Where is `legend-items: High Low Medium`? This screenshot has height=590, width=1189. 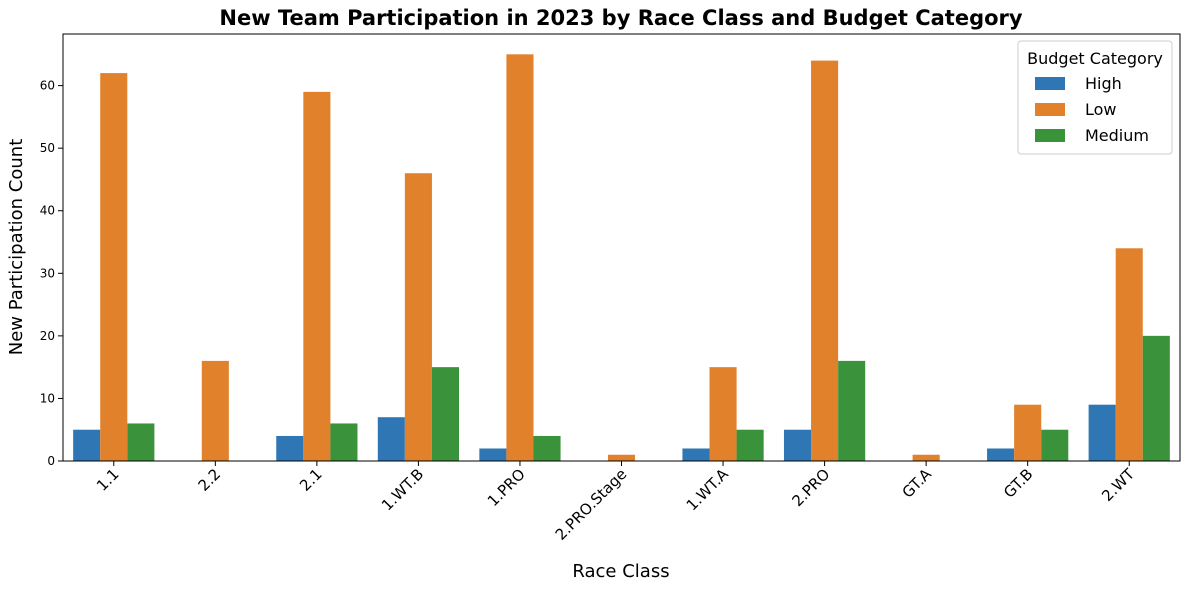
legend-items: High Low Medium is located at coordinates (1092, 109).